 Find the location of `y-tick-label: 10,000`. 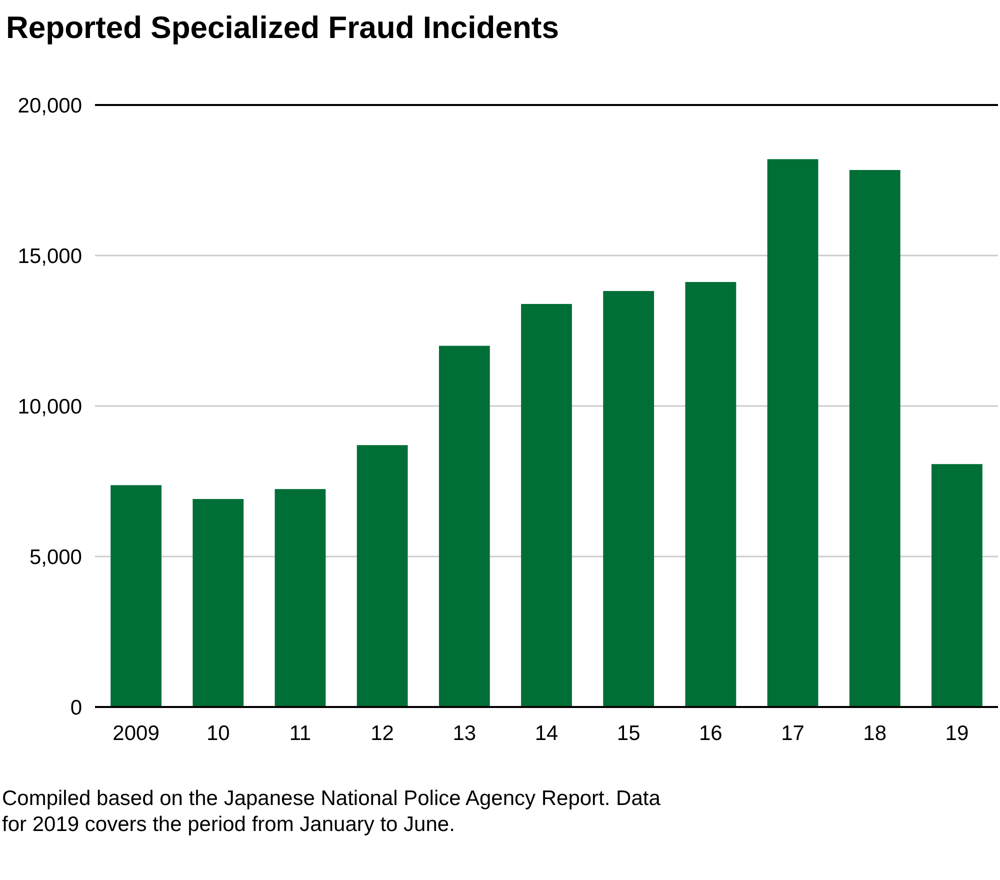

y-tick-label: 10,000 is located at coordinates (50, 406).